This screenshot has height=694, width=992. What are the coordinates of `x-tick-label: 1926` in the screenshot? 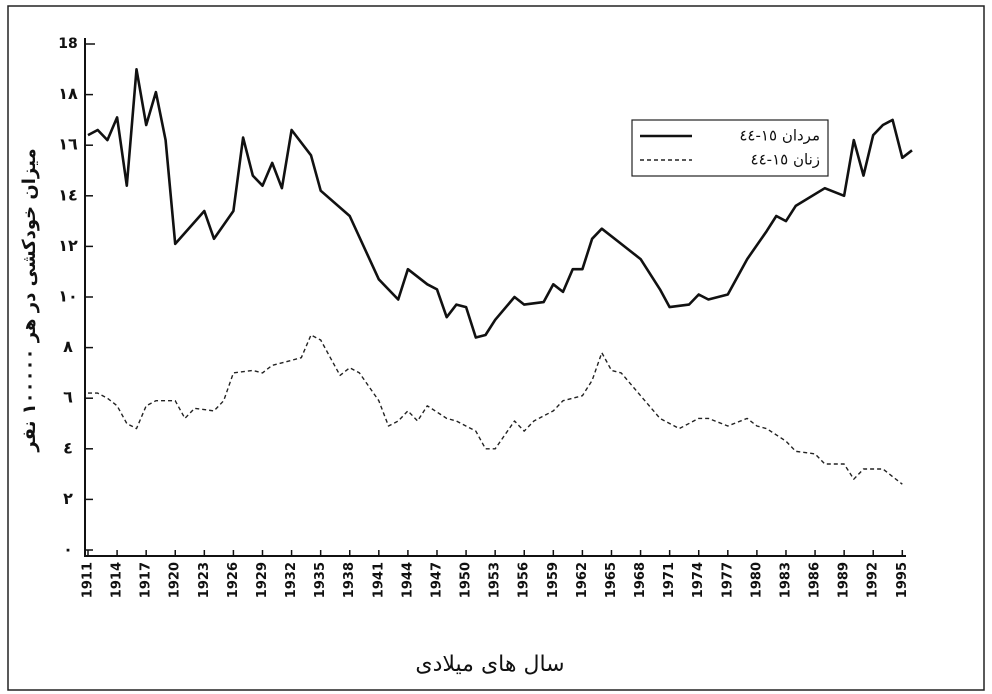 It's located at (233, 580).